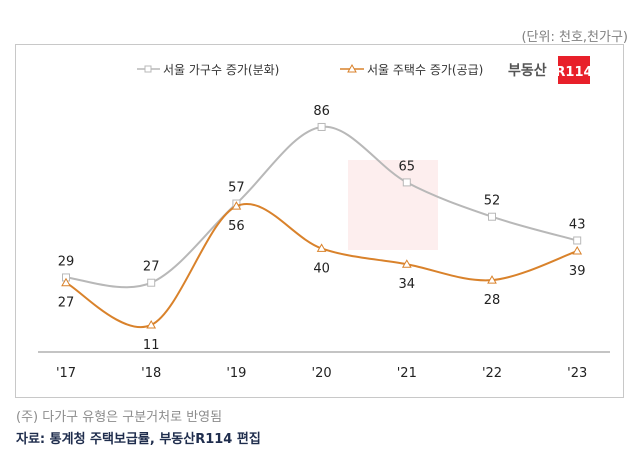 The image size is (640, 459). What do you see at coordinates (236, 188) in the screenshot?
I see `data-label: 57` at bounding box center [236, 188].